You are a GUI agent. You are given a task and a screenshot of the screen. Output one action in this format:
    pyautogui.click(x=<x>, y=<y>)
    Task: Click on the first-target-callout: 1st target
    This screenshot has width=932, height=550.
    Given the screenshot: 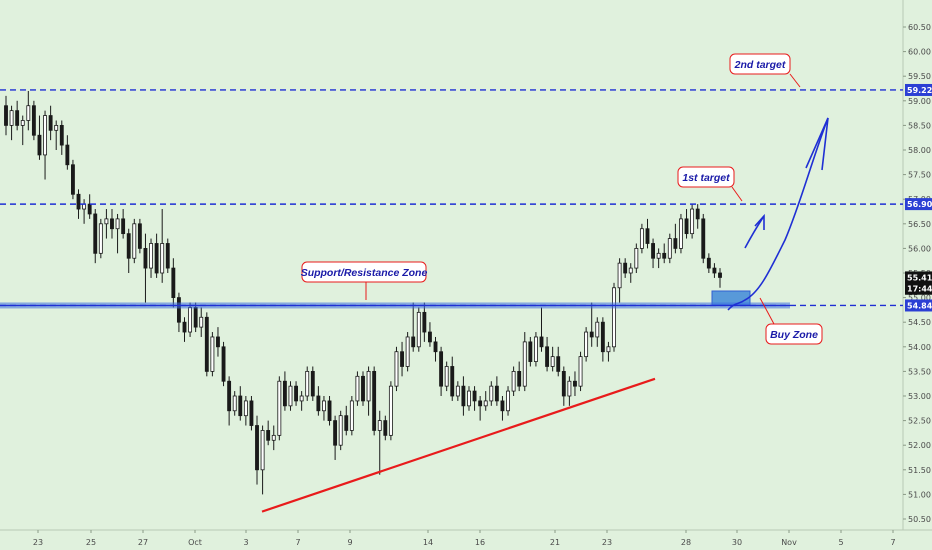 What is the action you would take?
    pyautogui.click(x=710, y=184)
    